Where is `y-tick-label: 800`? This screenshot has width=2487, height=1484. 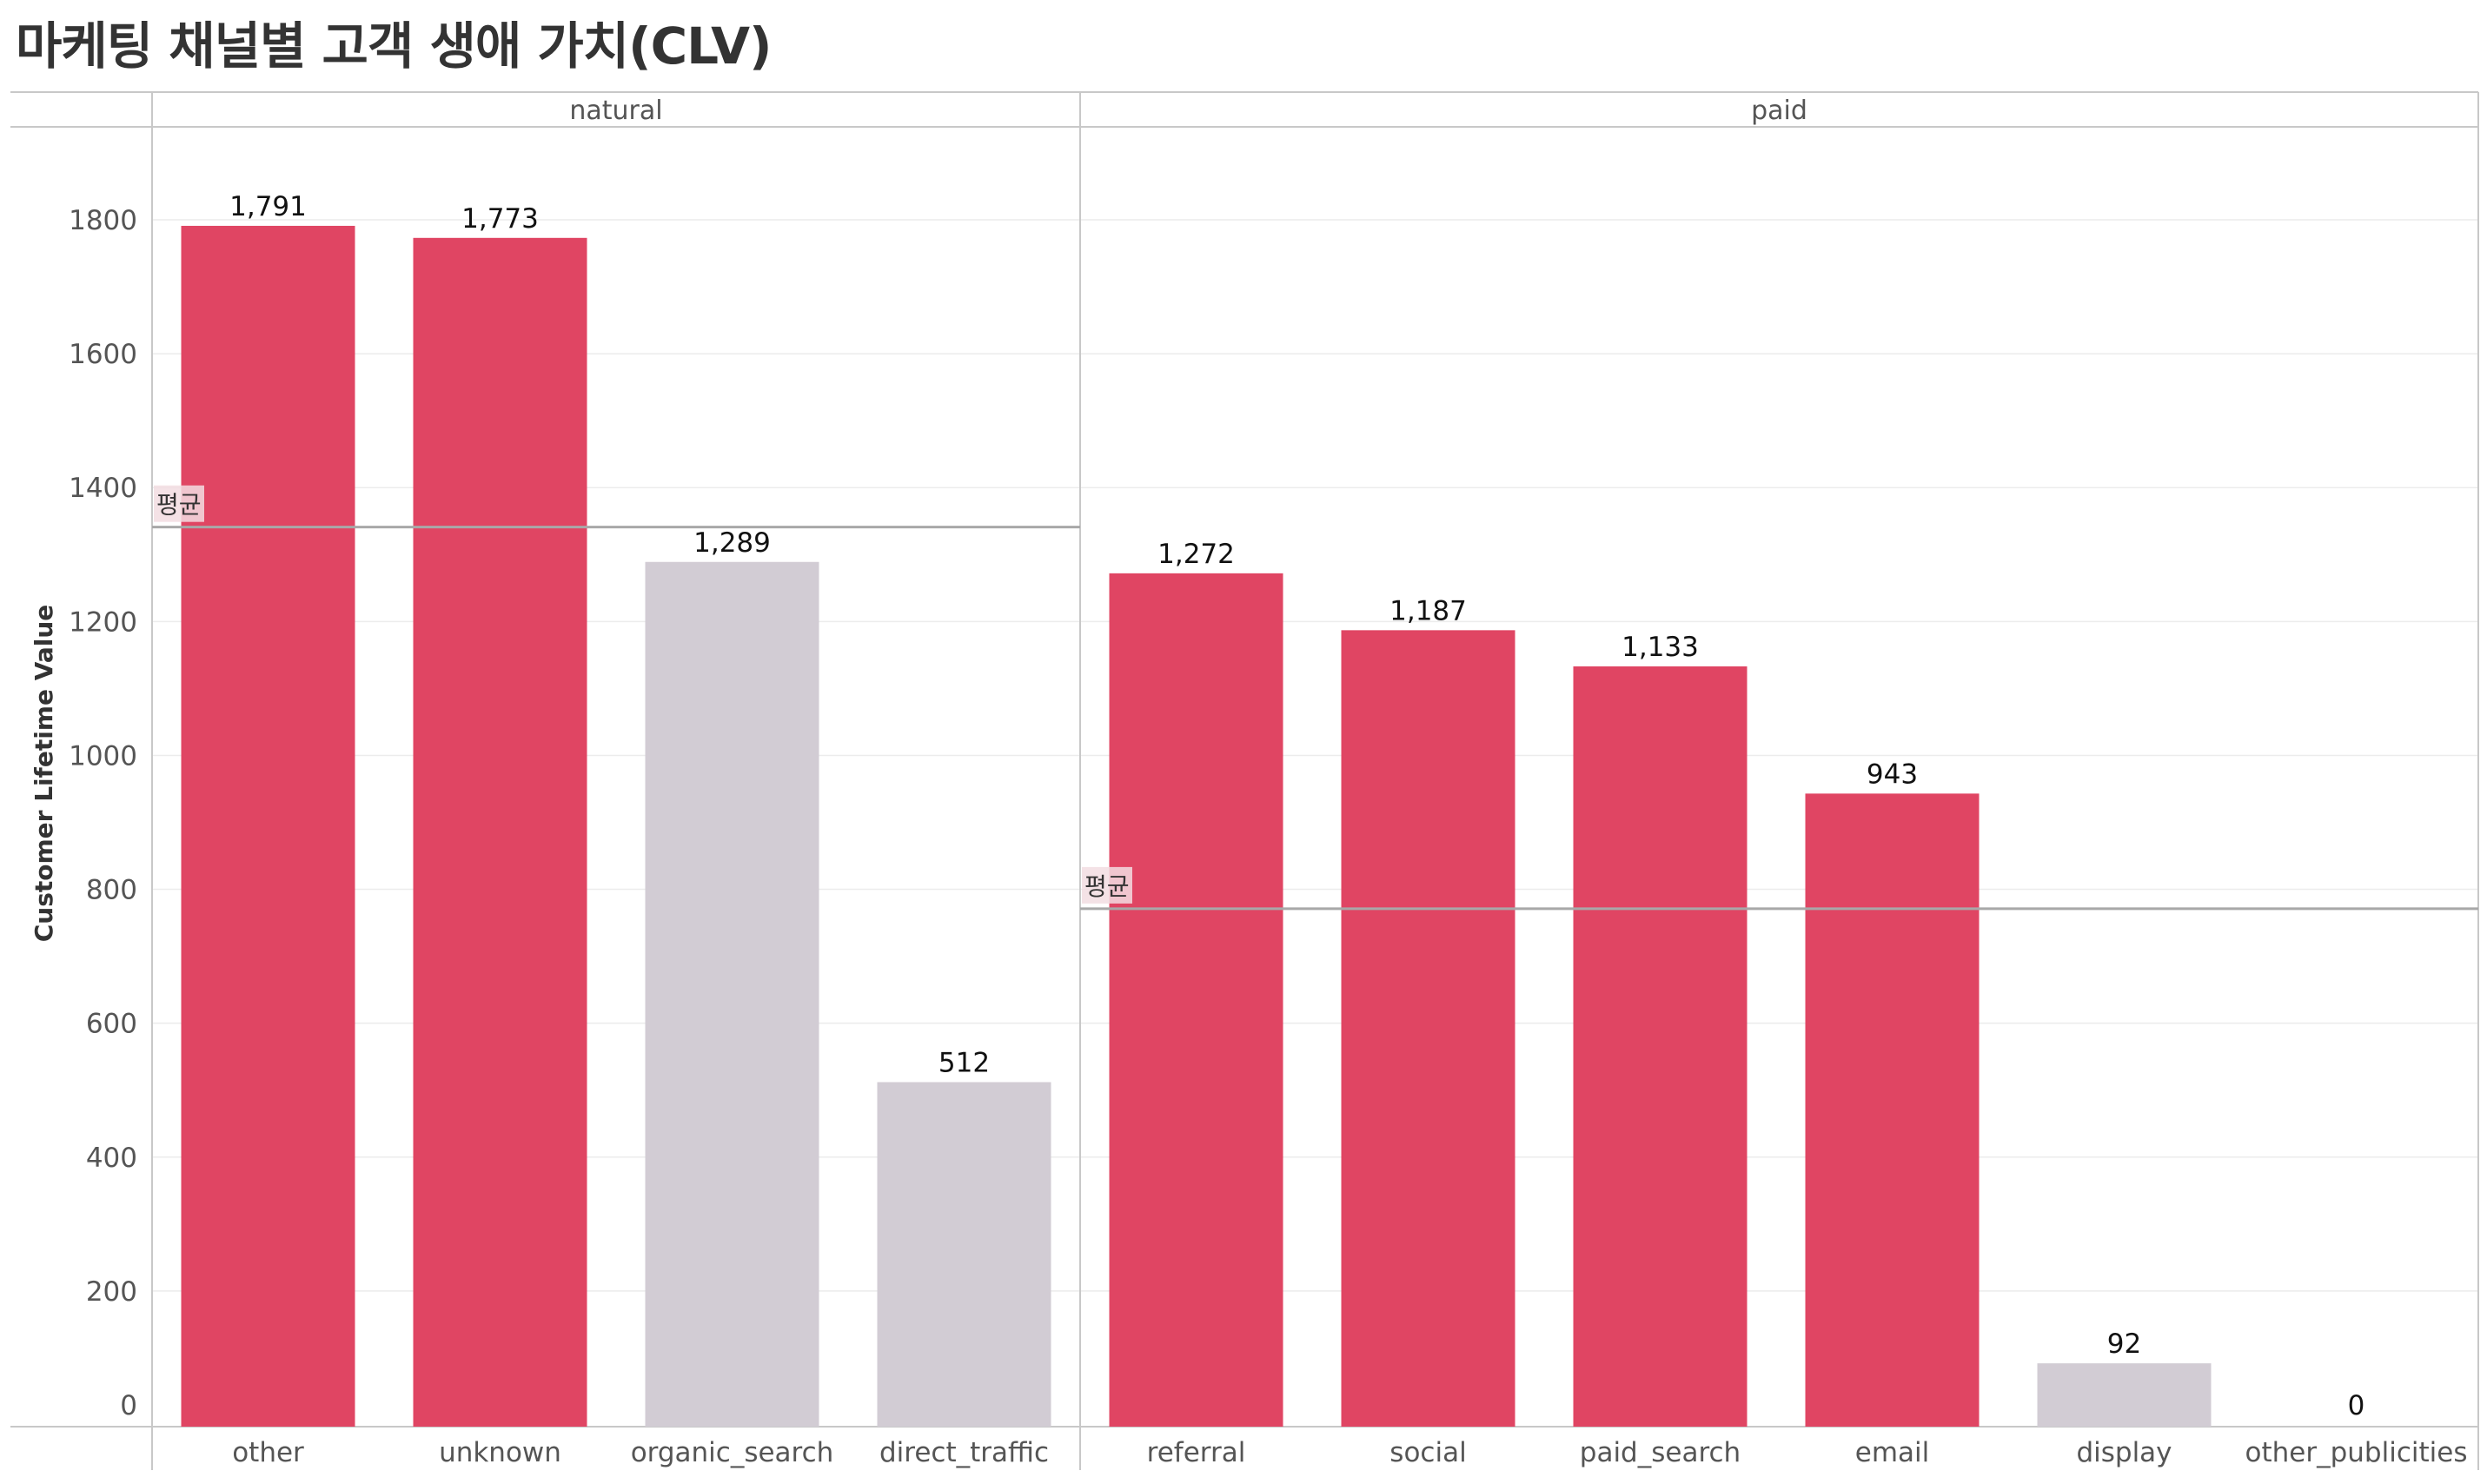 y-tick-label: 800 is located at coordinates (111, 890).